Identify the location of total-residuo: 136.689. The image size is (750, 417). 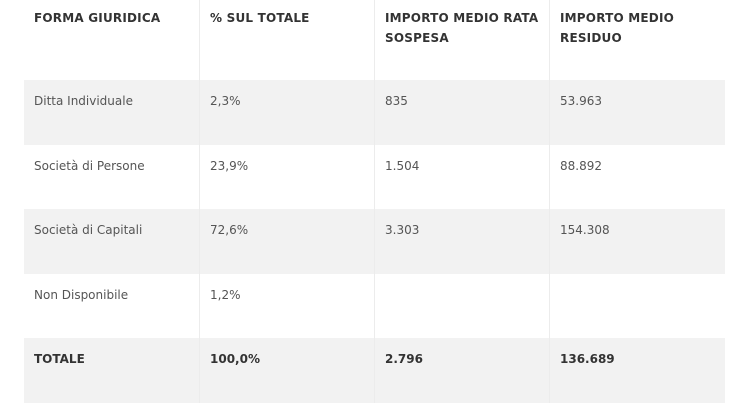
(637, 370).